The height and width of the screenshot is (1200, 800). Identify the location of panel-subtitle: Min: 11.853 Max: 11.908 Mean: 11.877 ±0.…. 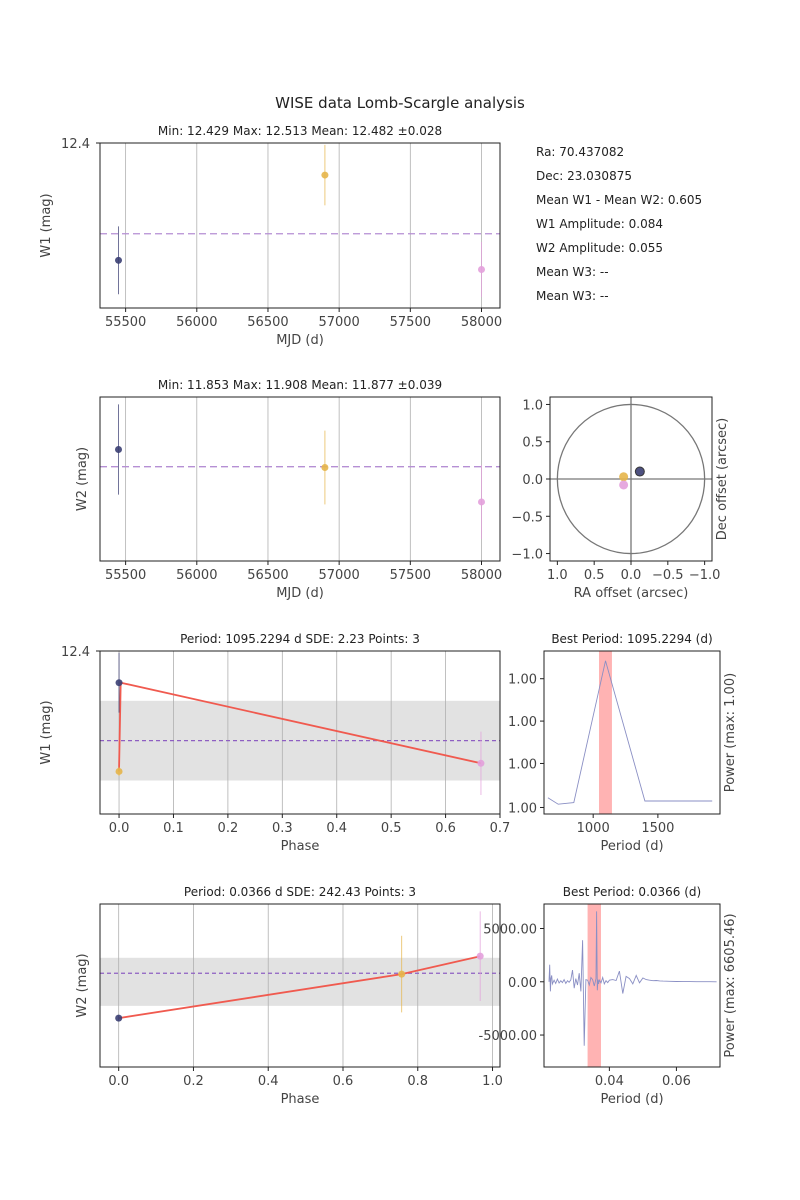
(300, 385).